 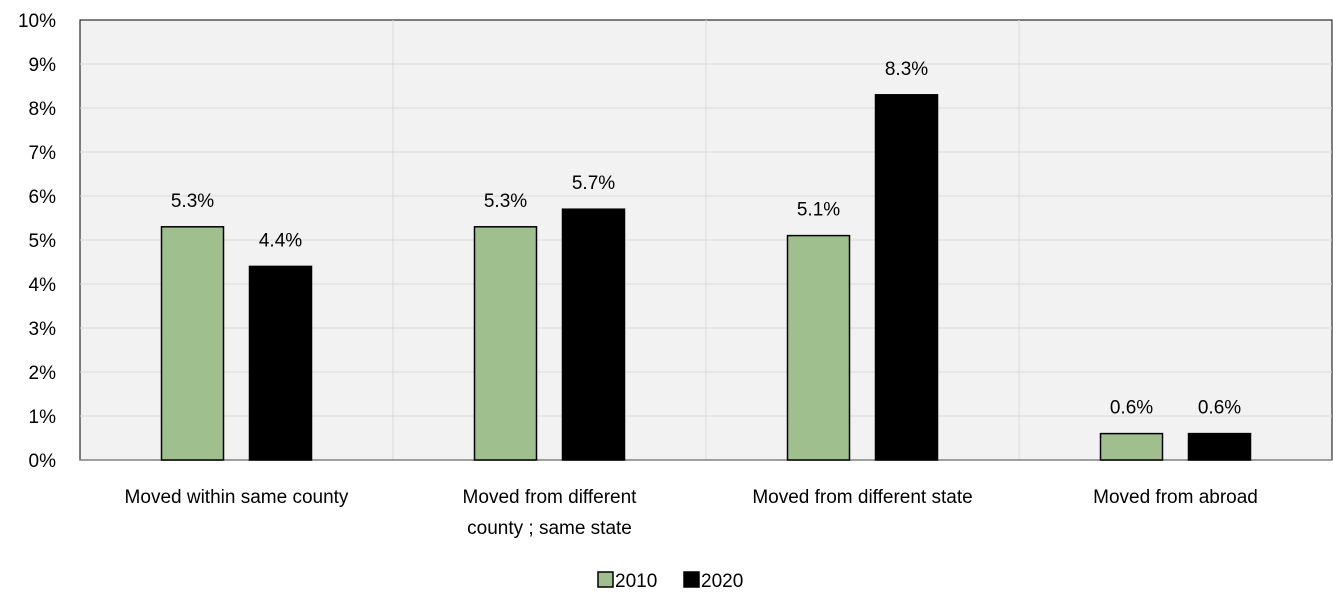 What do you see at coordinates (43, 109) in the screenshot?
I see `y-tick-label: 8%` at bounding box center [43, 109].